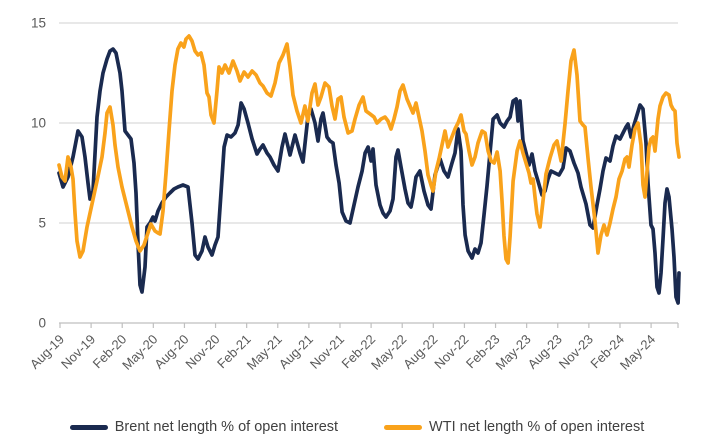 The width and height of the screenshot is (714, 445). Describe the element at coordinates (42, 223) in the screenshot. I see `y-axis-label-5: 5` at that location.